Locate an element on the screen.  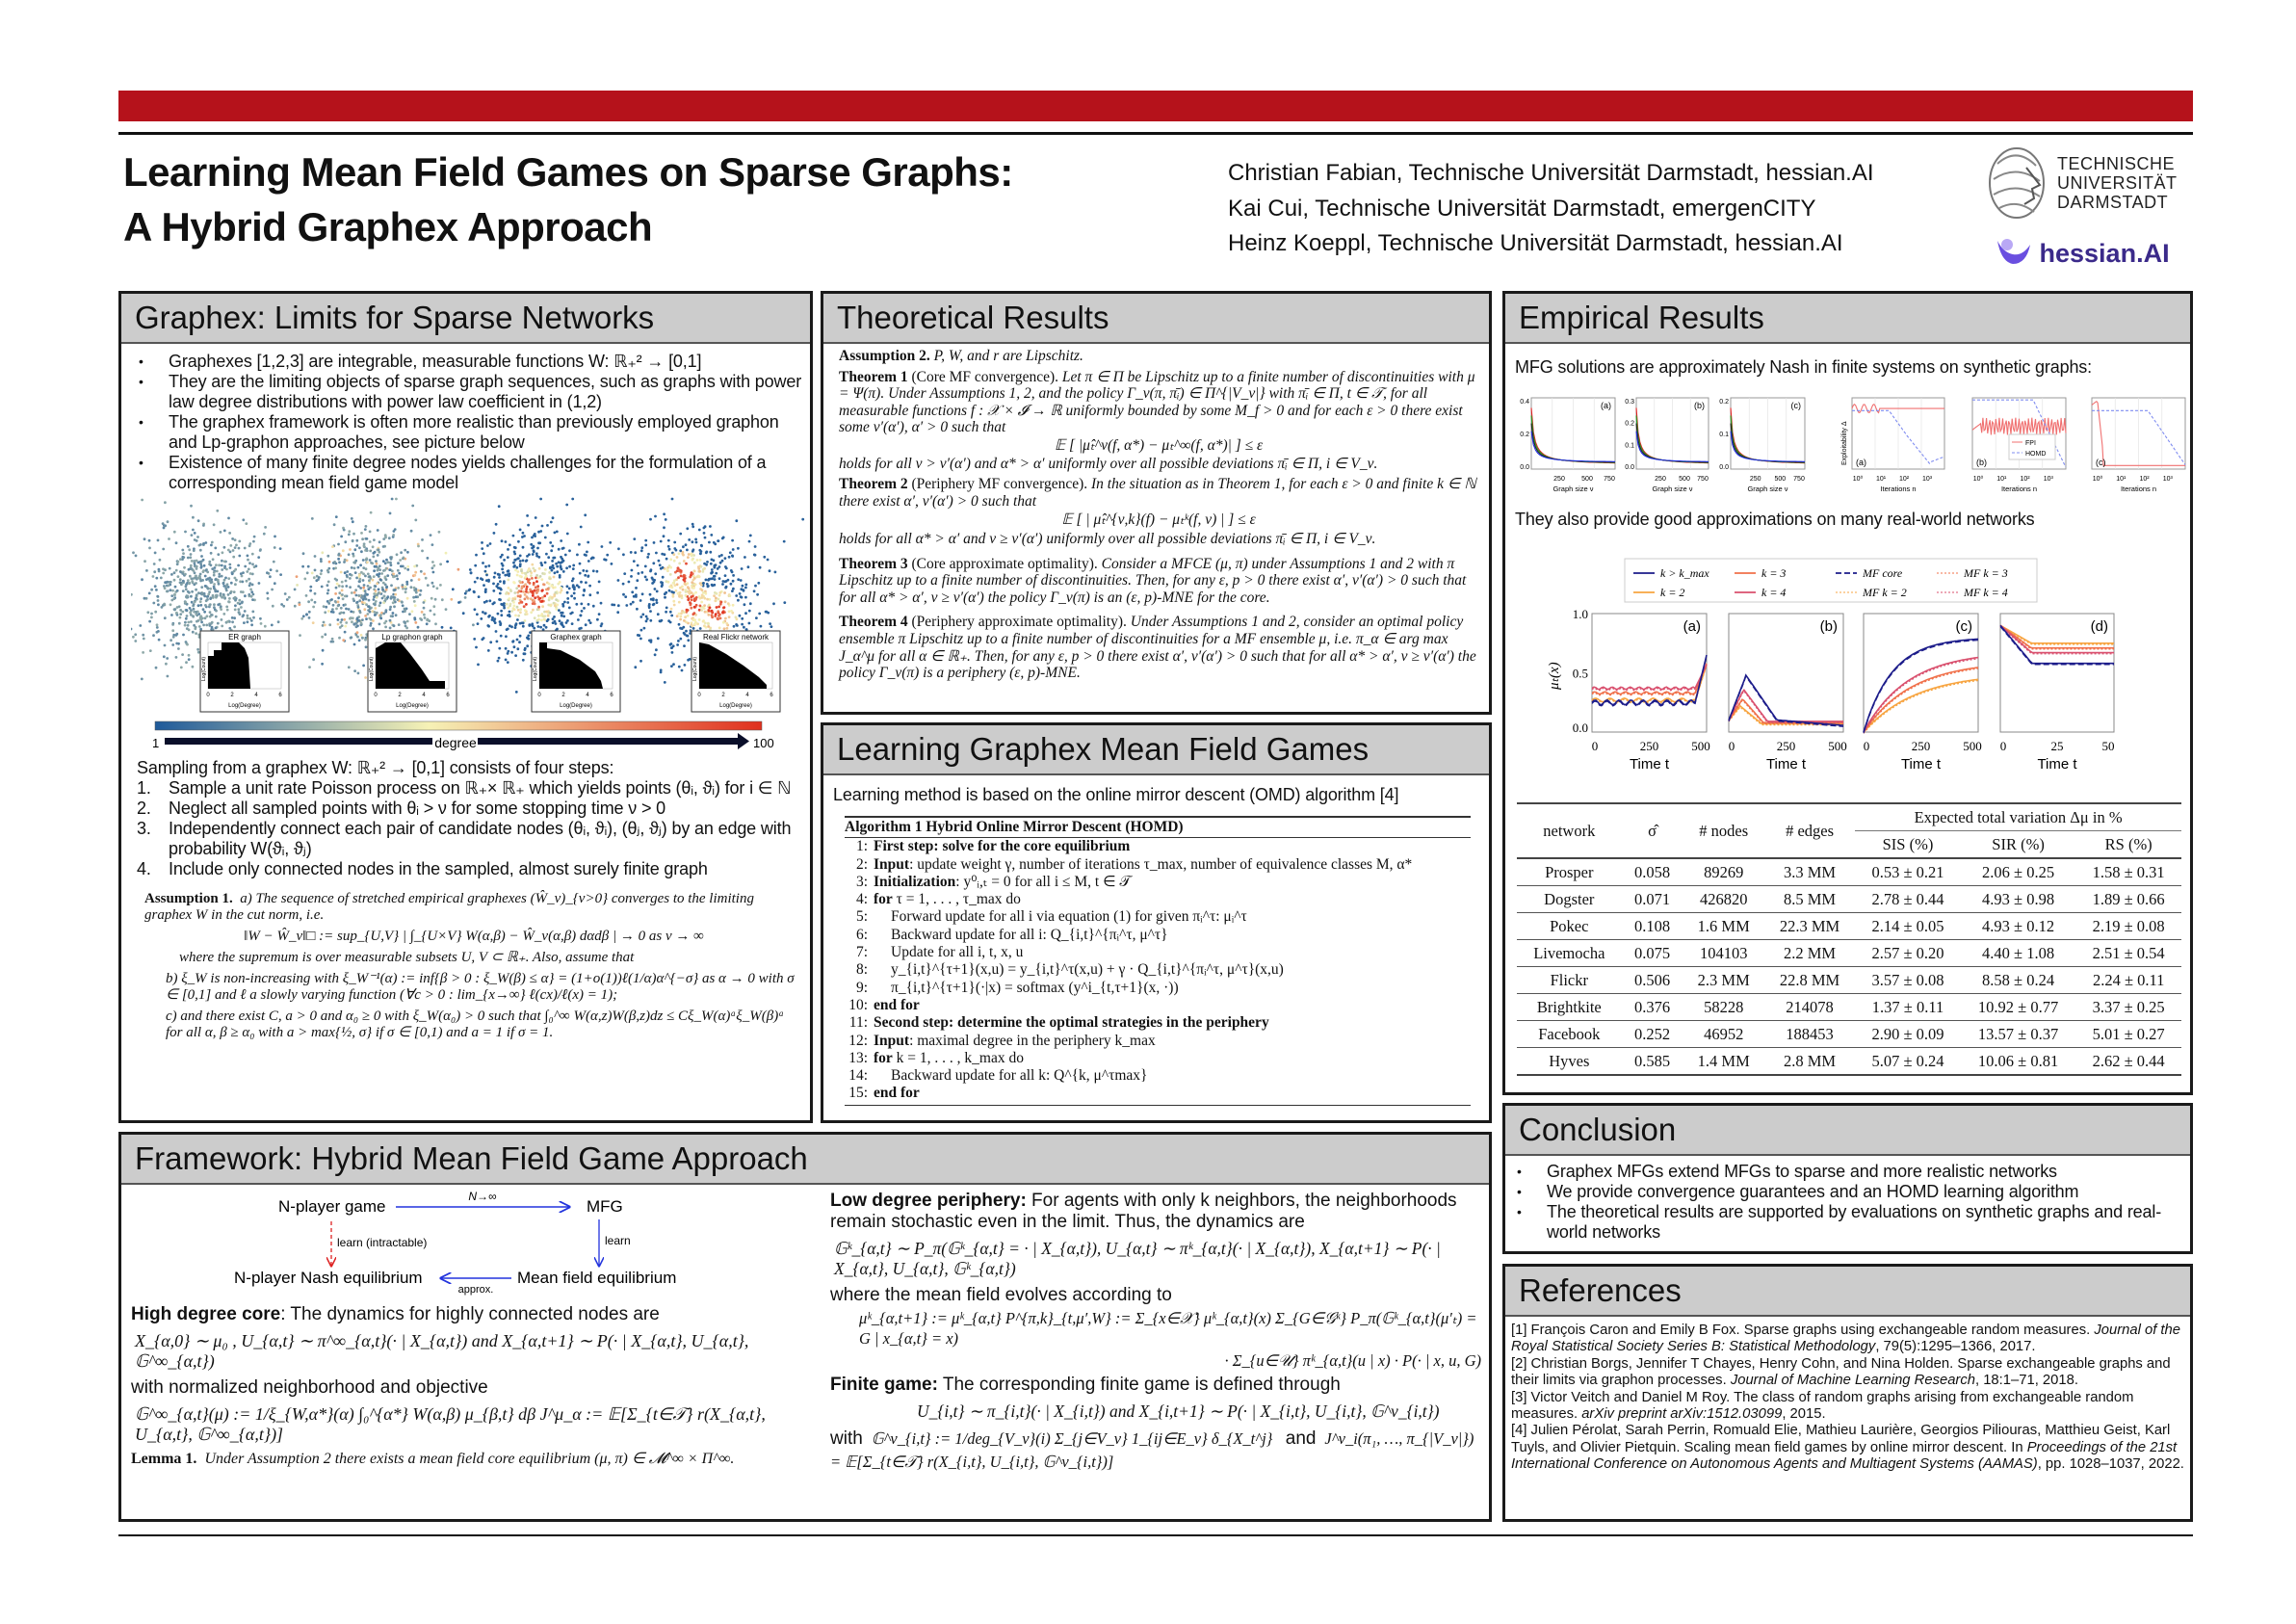
table-cell: Hyves is located at coordinates (1569, 1060).